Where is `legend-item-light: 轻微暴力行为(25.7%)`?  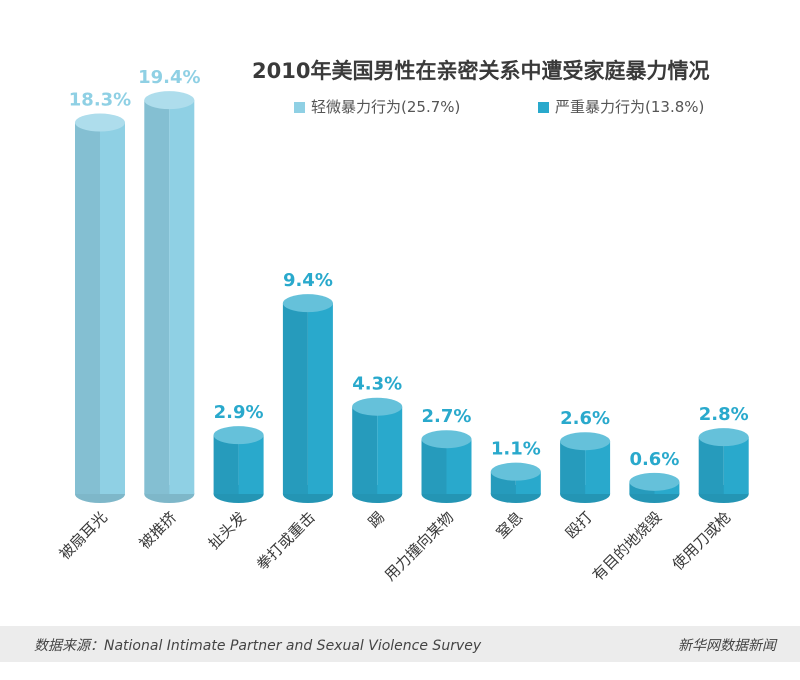 legend-item-light: 轻微暴力行为(25.7%) is located at coordinates (377, 106).